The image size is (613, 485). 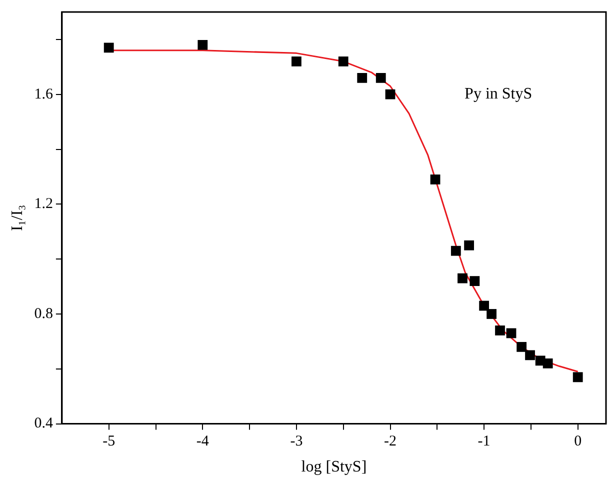 I want to click on y-tick-label: 0.8, so click(x=43, y=314).